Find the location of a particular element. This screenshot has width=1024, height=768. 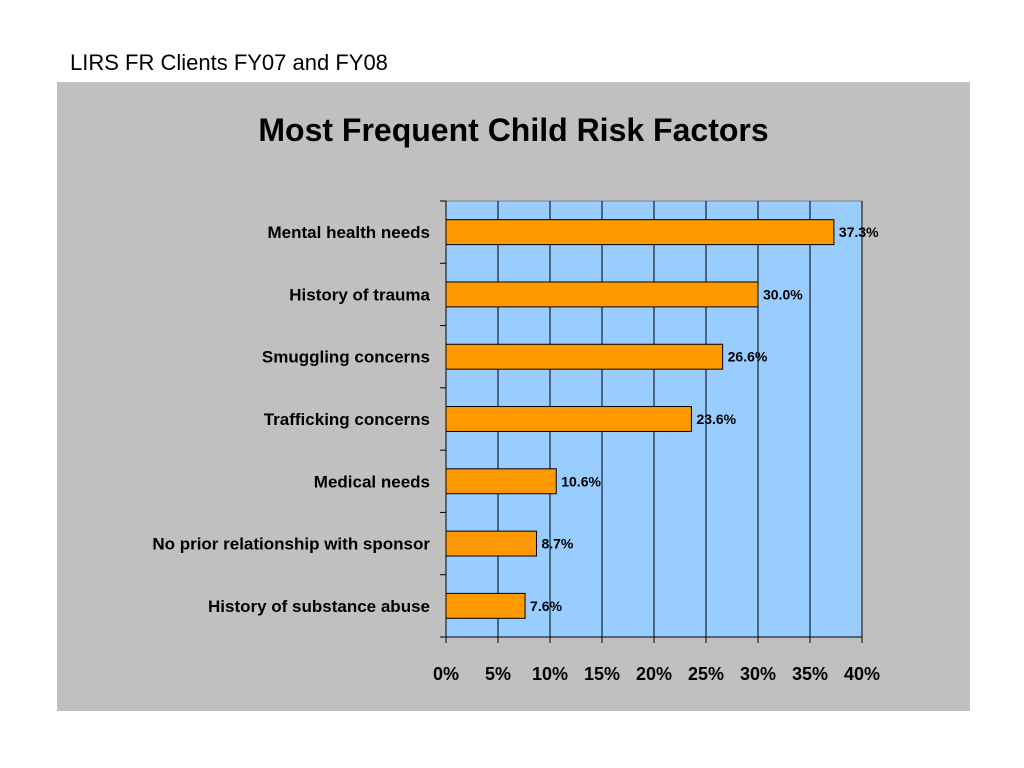

category-label: History of substance abuse is located at coordinates (319, 606).